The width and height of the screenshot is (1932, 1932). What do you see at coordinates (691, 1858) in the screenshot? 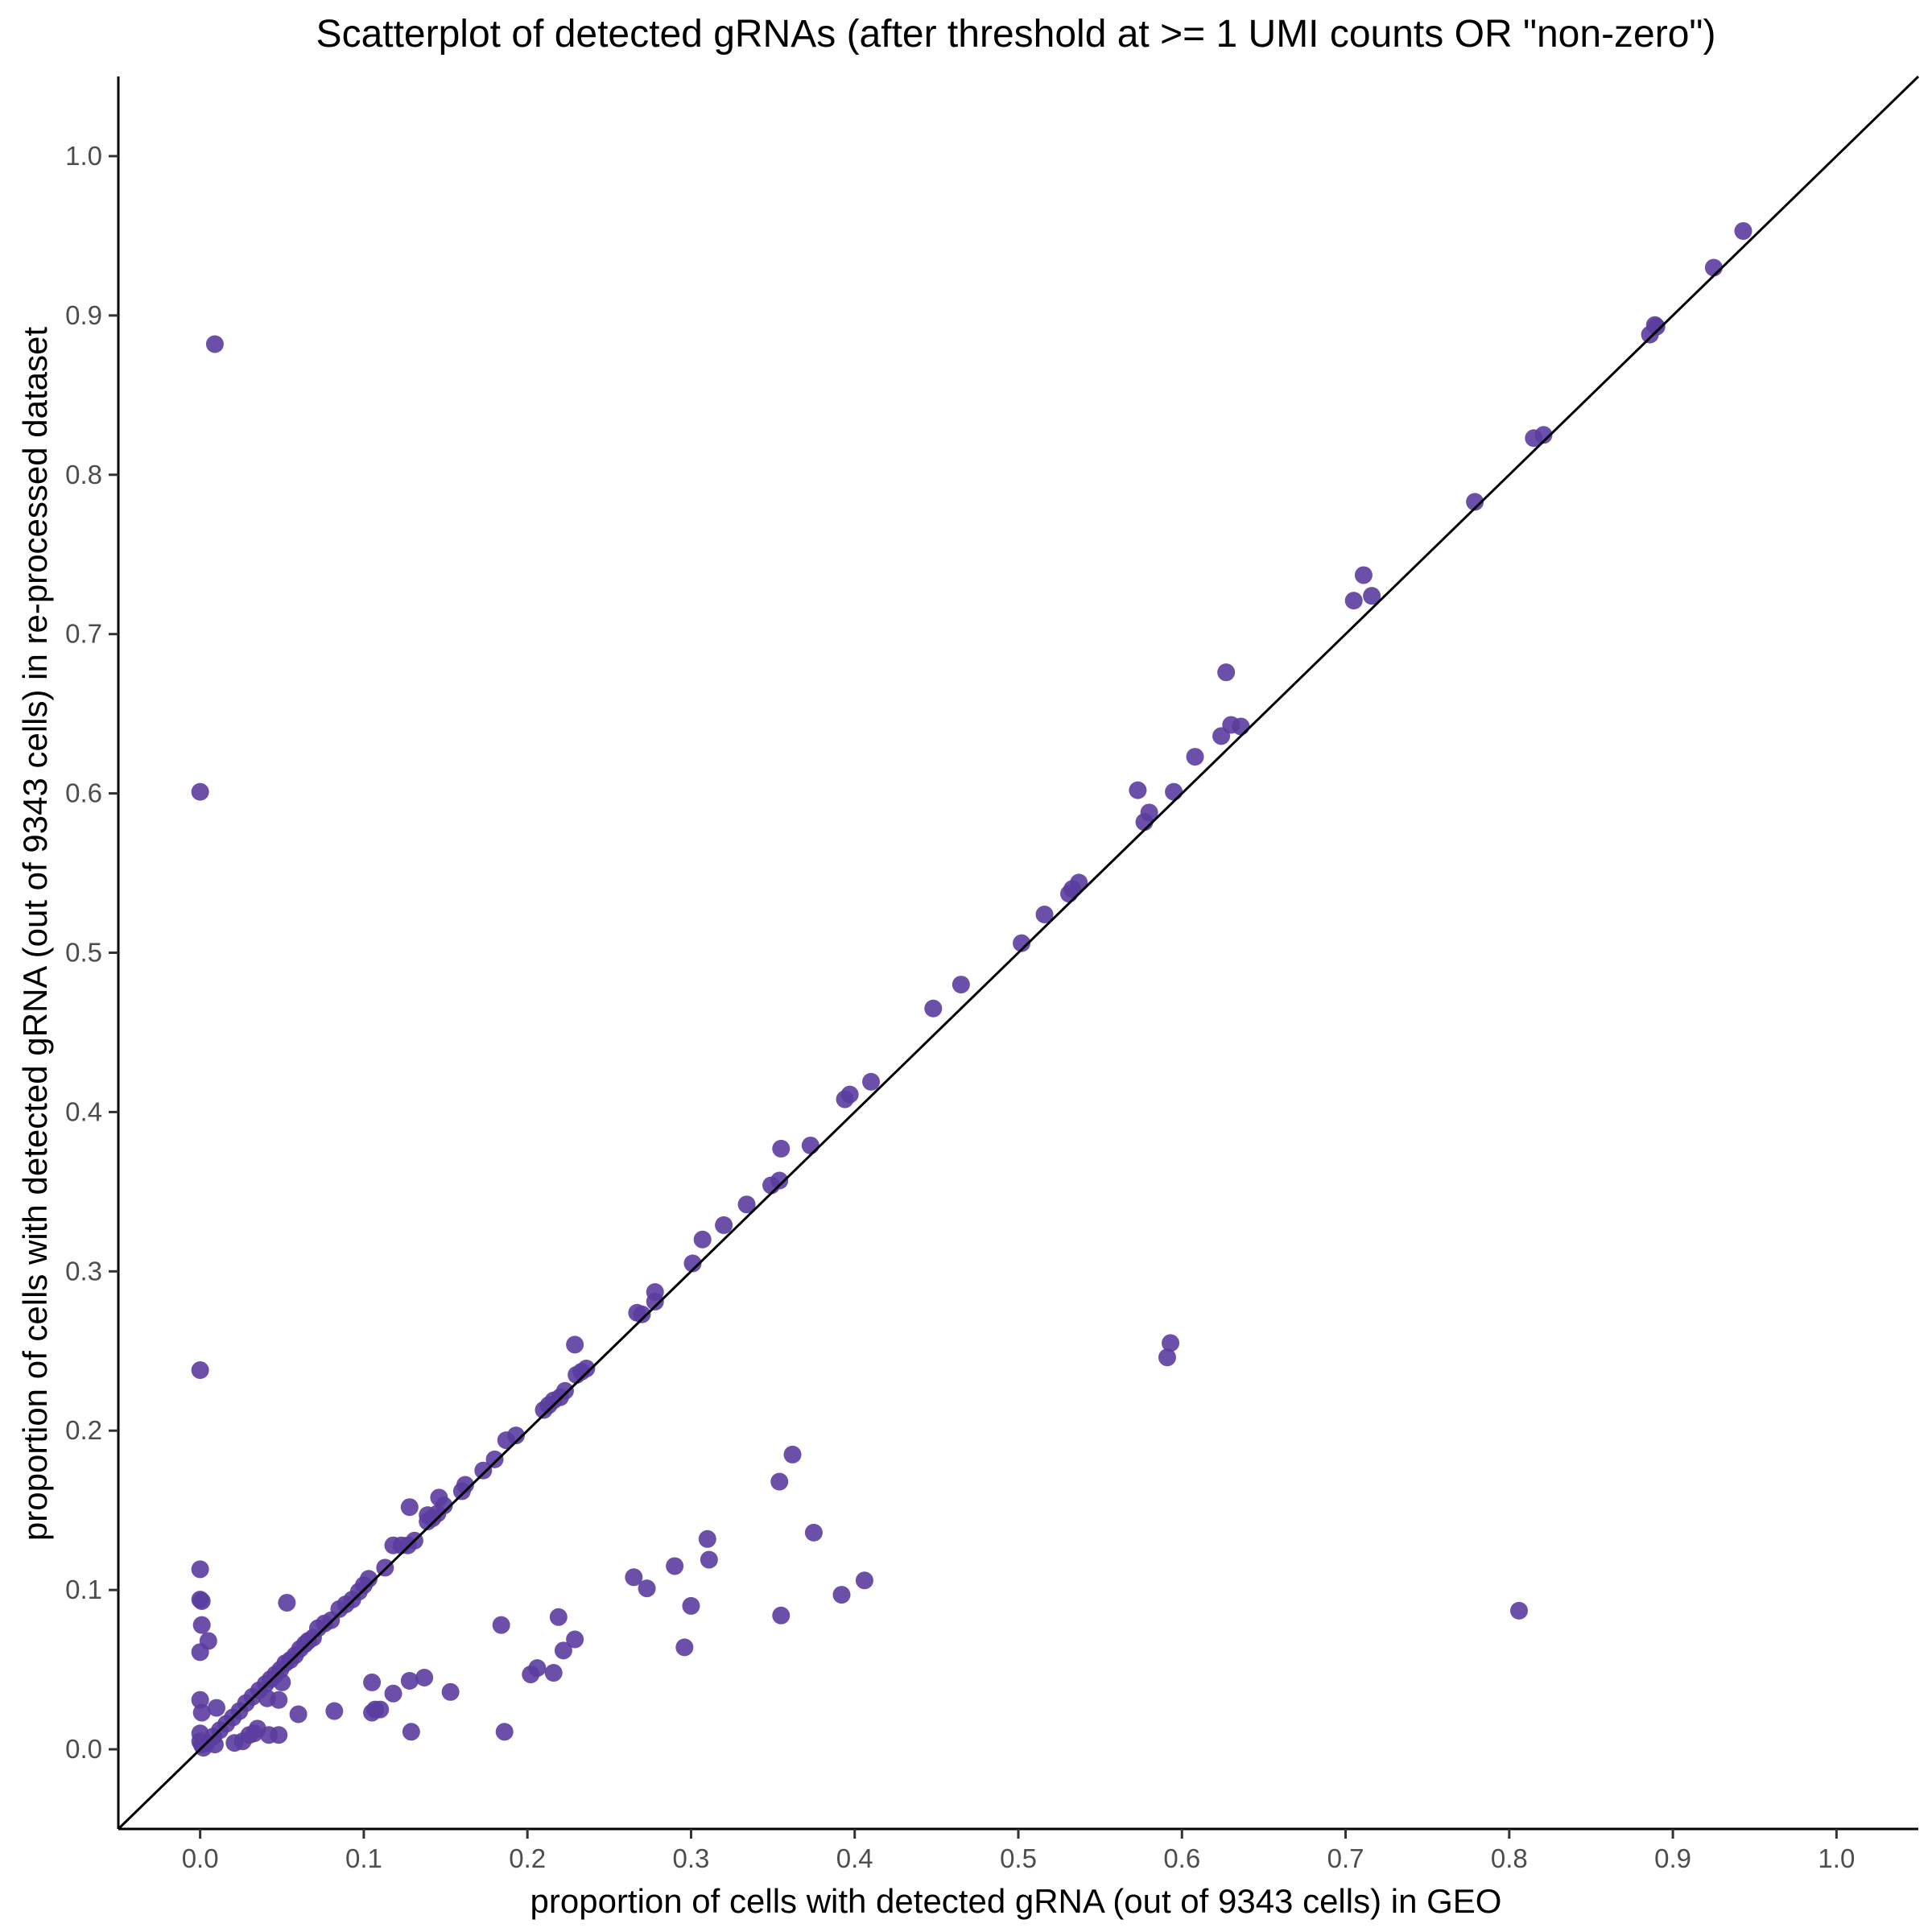
I see `x-tick-label: 0.3` at bounding box center [691, 1858].